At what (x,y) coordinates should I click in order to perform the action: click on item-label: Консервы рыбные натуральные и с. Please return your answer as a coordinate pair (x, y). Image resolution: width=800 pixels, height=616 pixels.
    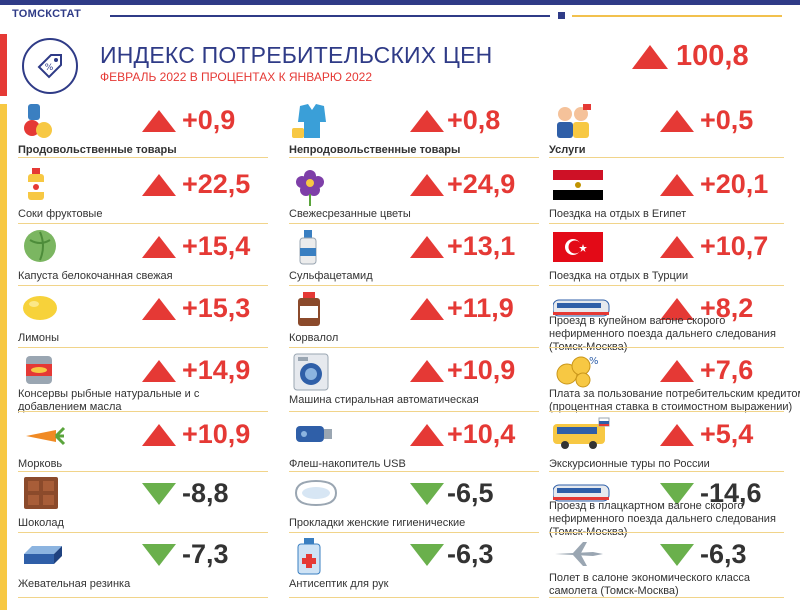
    Looking at the image, I should click on (109, 394).